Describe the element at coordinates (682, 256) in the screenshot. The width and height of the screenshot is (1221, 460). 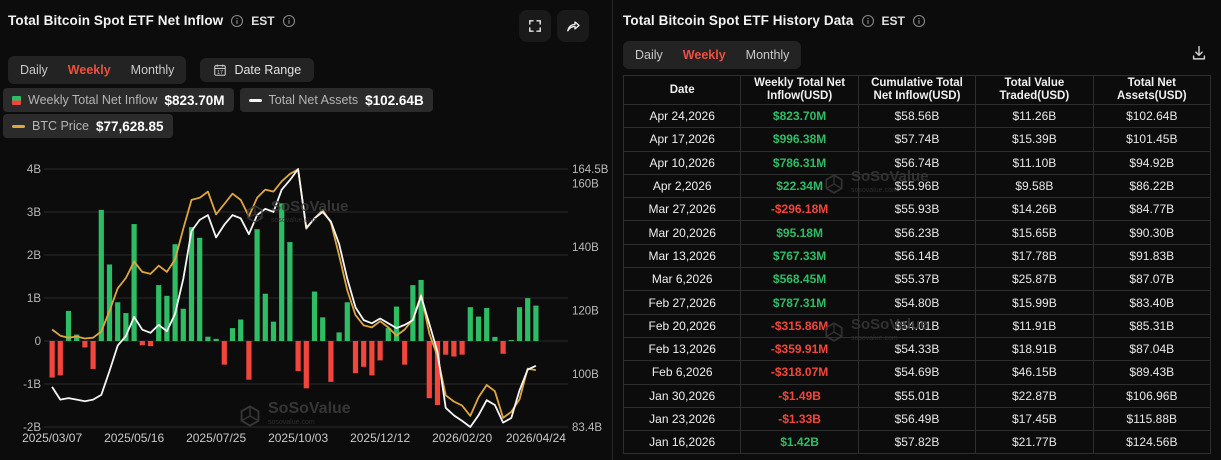
I see `date-cell: Mar 13,2026` at that location.